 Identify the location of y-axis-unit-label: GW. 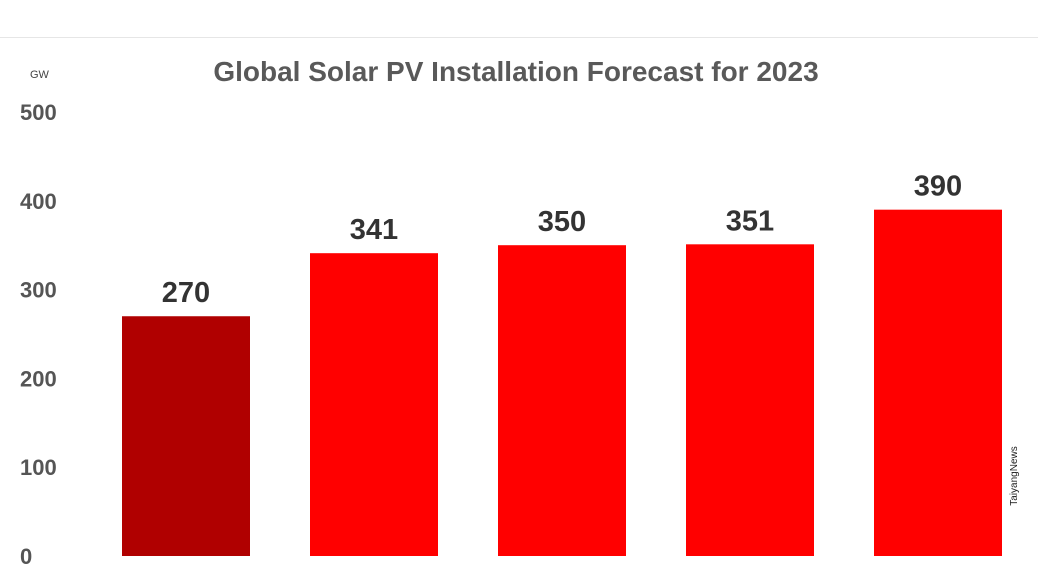
(40, 75).